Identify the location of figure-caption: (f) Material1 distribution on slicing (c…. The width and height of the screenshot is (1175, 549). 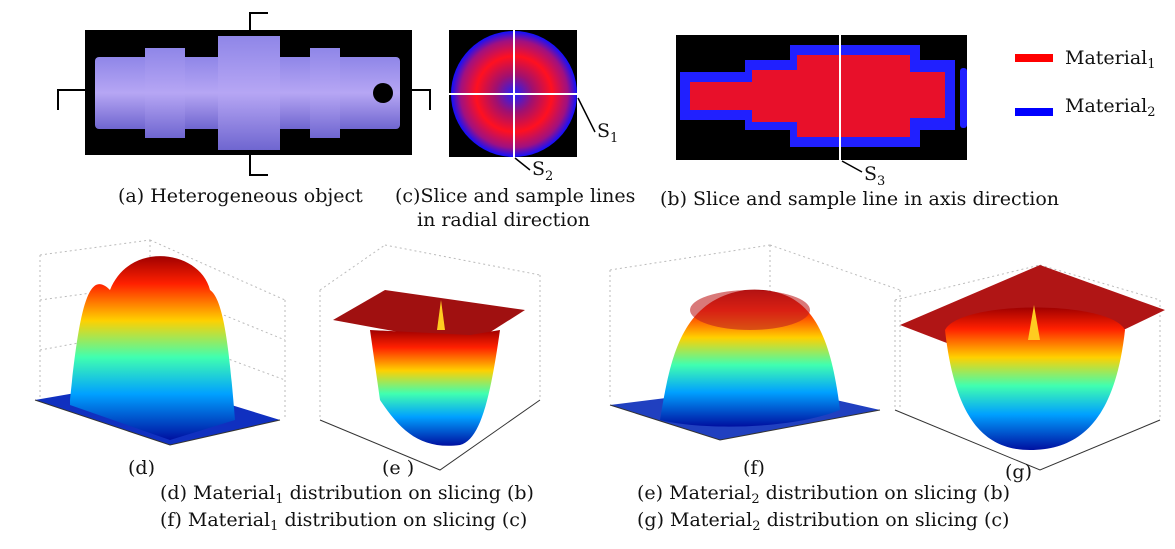
(343, 521).